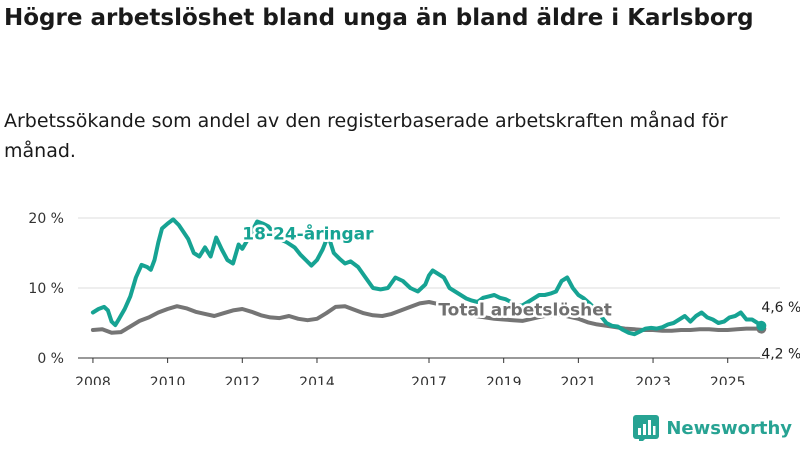 The height and width of the screenshot is (450, 800). What do you see at coordinates (50, 359) in the screenshot?
I see `y-tick-label: 0 %` at bounding box center [50, 359].